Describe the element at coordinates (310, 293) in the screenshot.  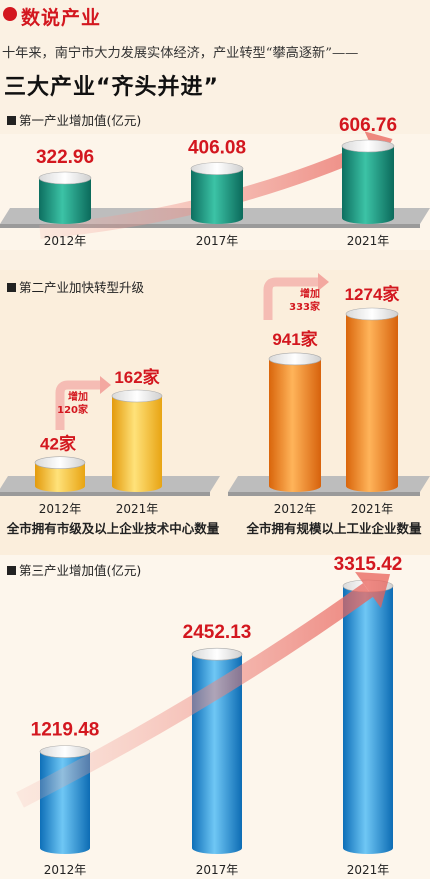
I see `industry-increase-label-0: 增加` at that location.